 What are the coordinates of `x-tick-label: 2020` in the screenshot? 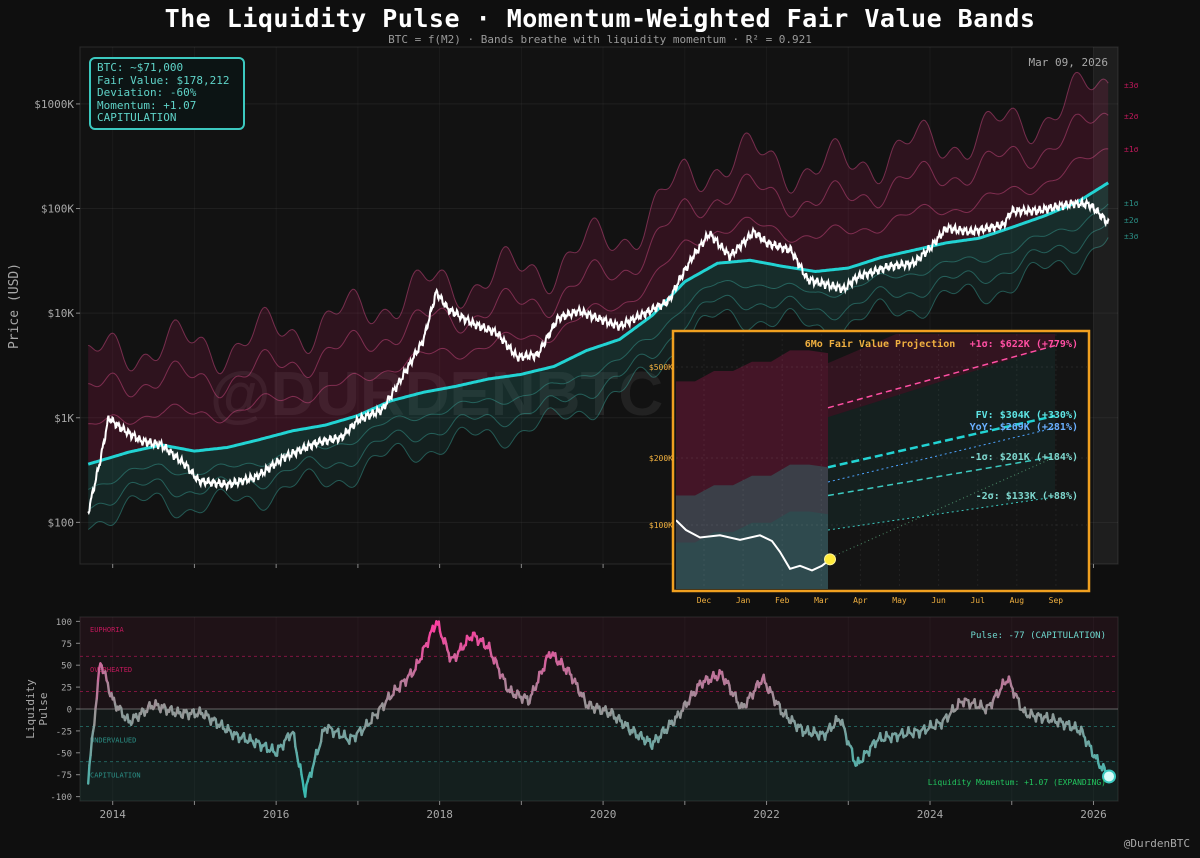 It's located at (603, 814).